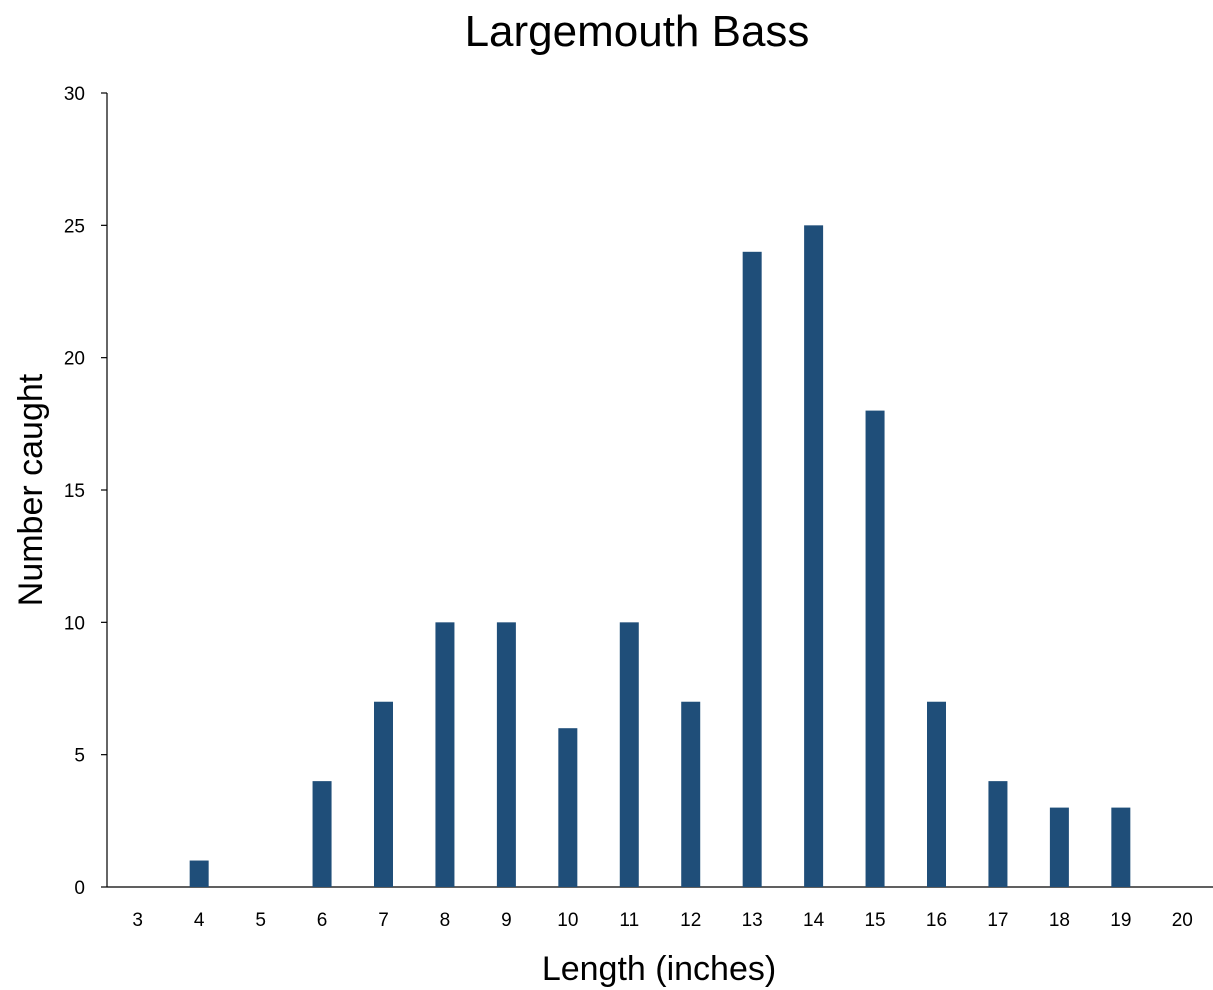  I want to click on x-tick-label: 20, so click(1182, 920).